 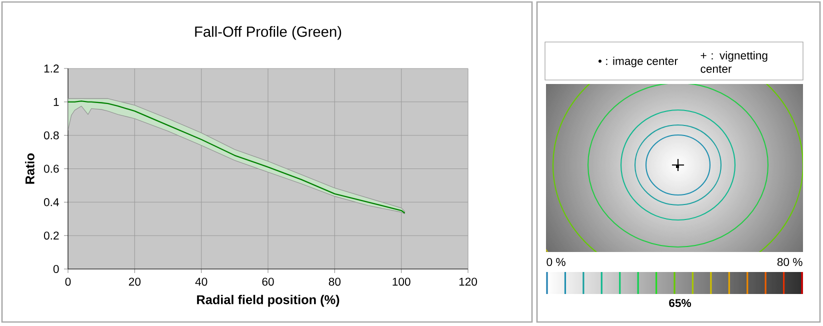 I want to click on x-tick-label: 0, so click(x=68, y=282).